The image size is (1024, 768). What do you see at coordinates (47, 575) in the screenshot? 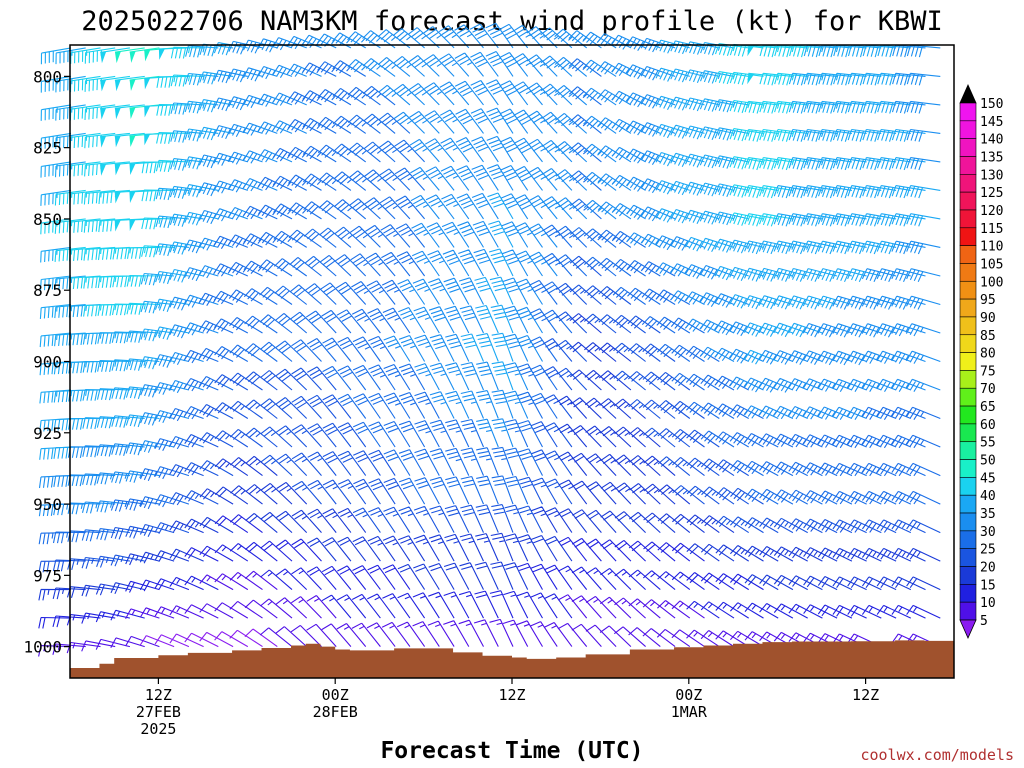
I see `y-tick-label: 975` at bounding box center [47, 575].